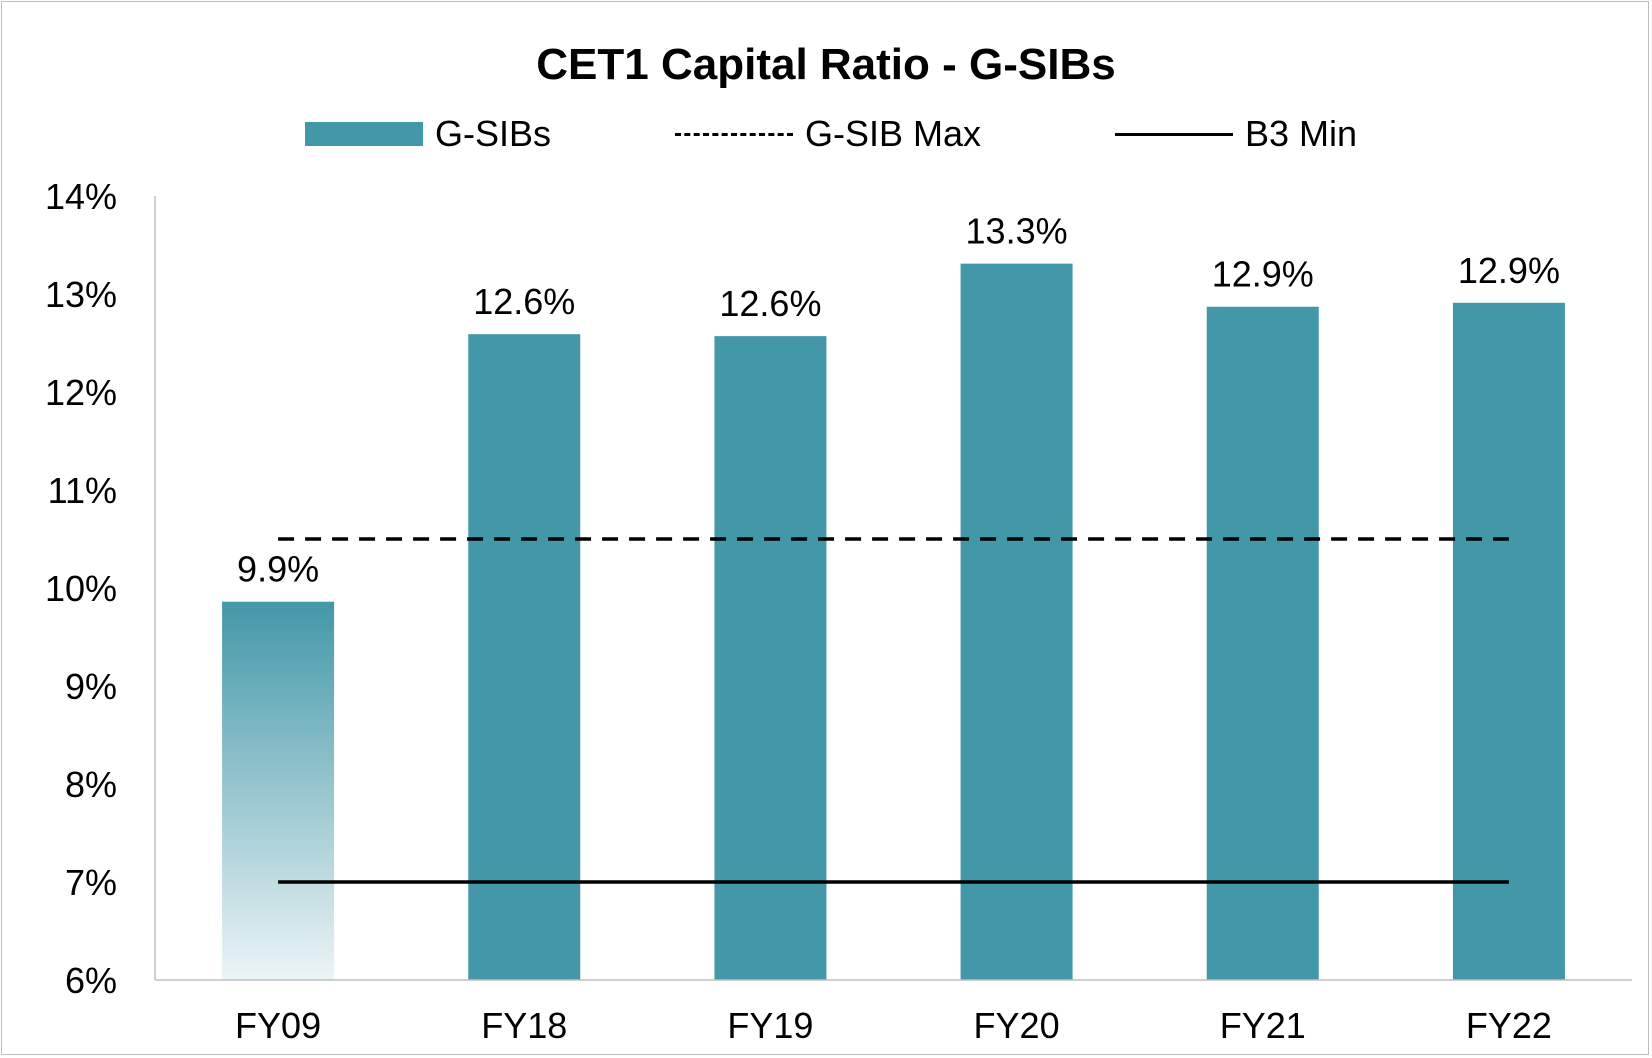 This screenshot has height=1058, width=1652. What do you see at coordinates (1174, 134) in the screenshot?
I see `legend-swatch-solid-line` at bounding box center [1174, 134].